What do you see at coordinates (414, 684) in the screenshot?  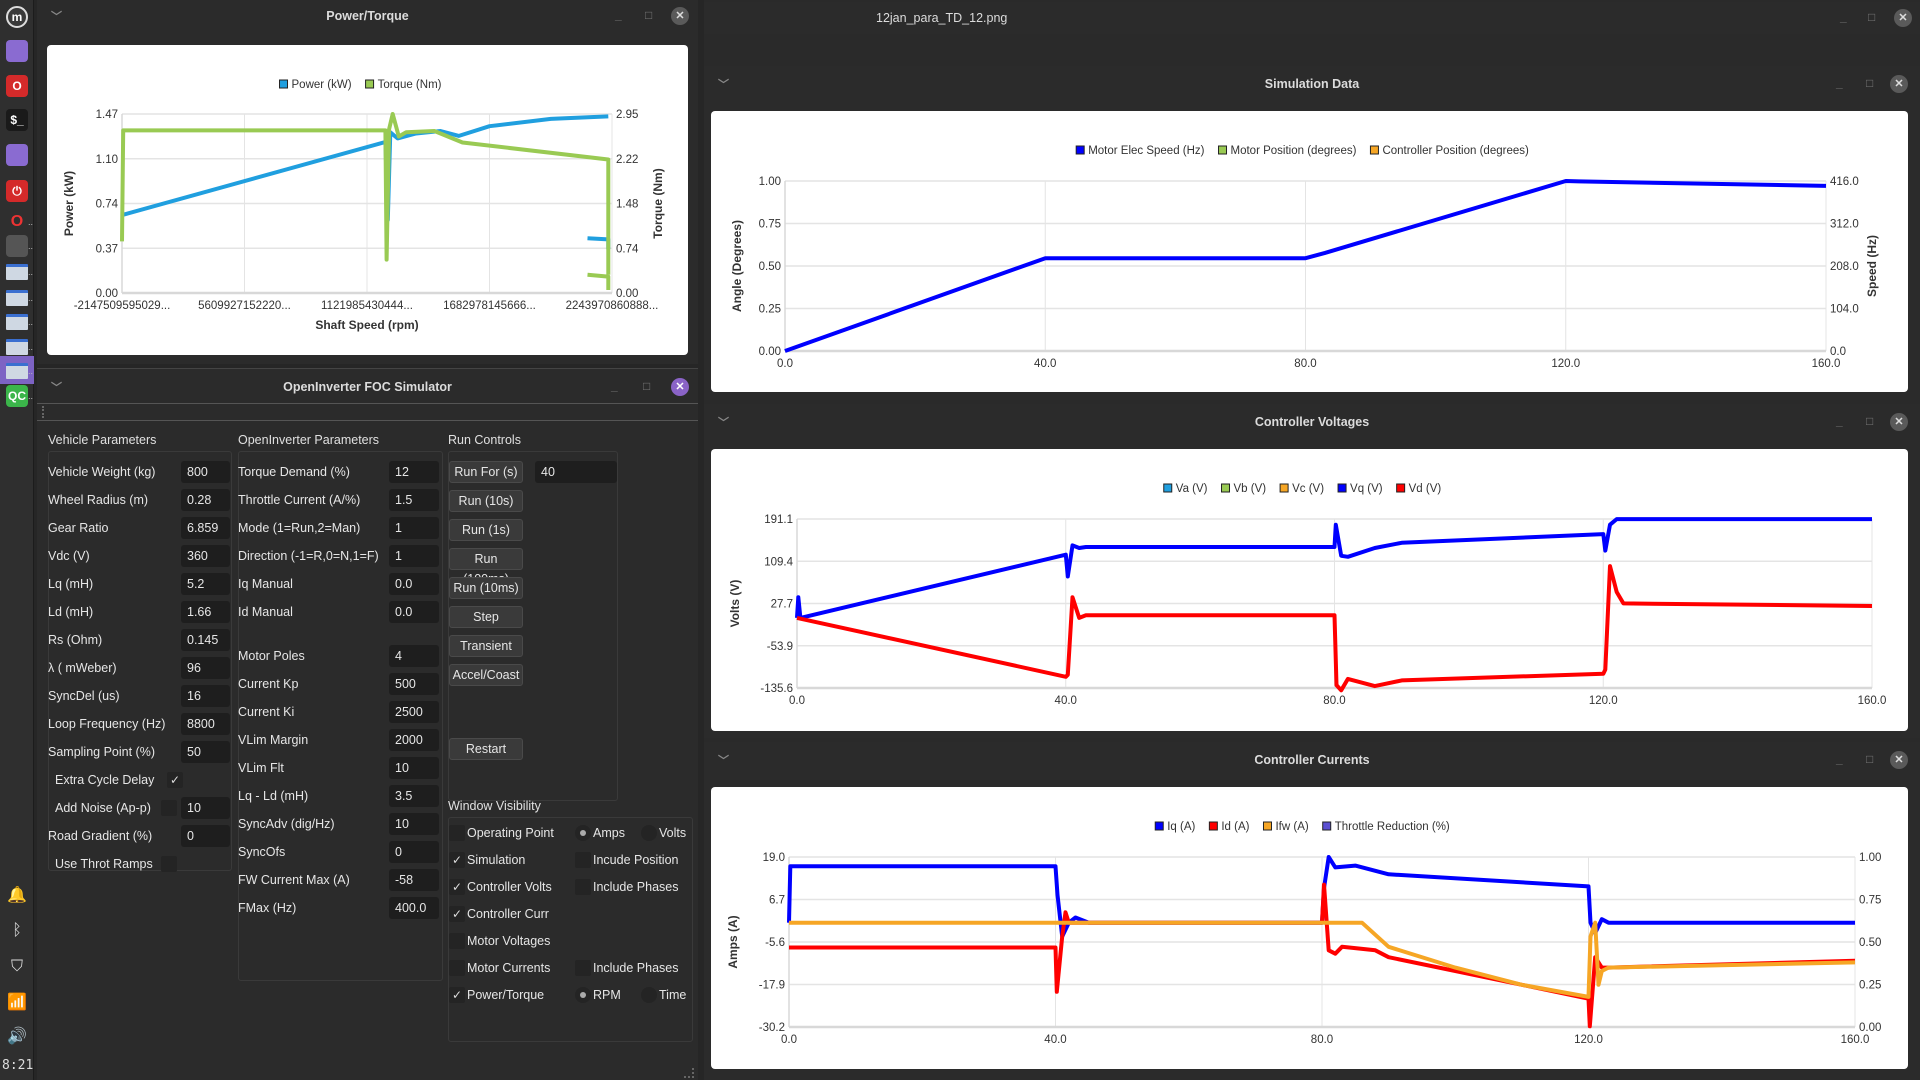 I see `param-input: 500` at bounding box center [414, 684].